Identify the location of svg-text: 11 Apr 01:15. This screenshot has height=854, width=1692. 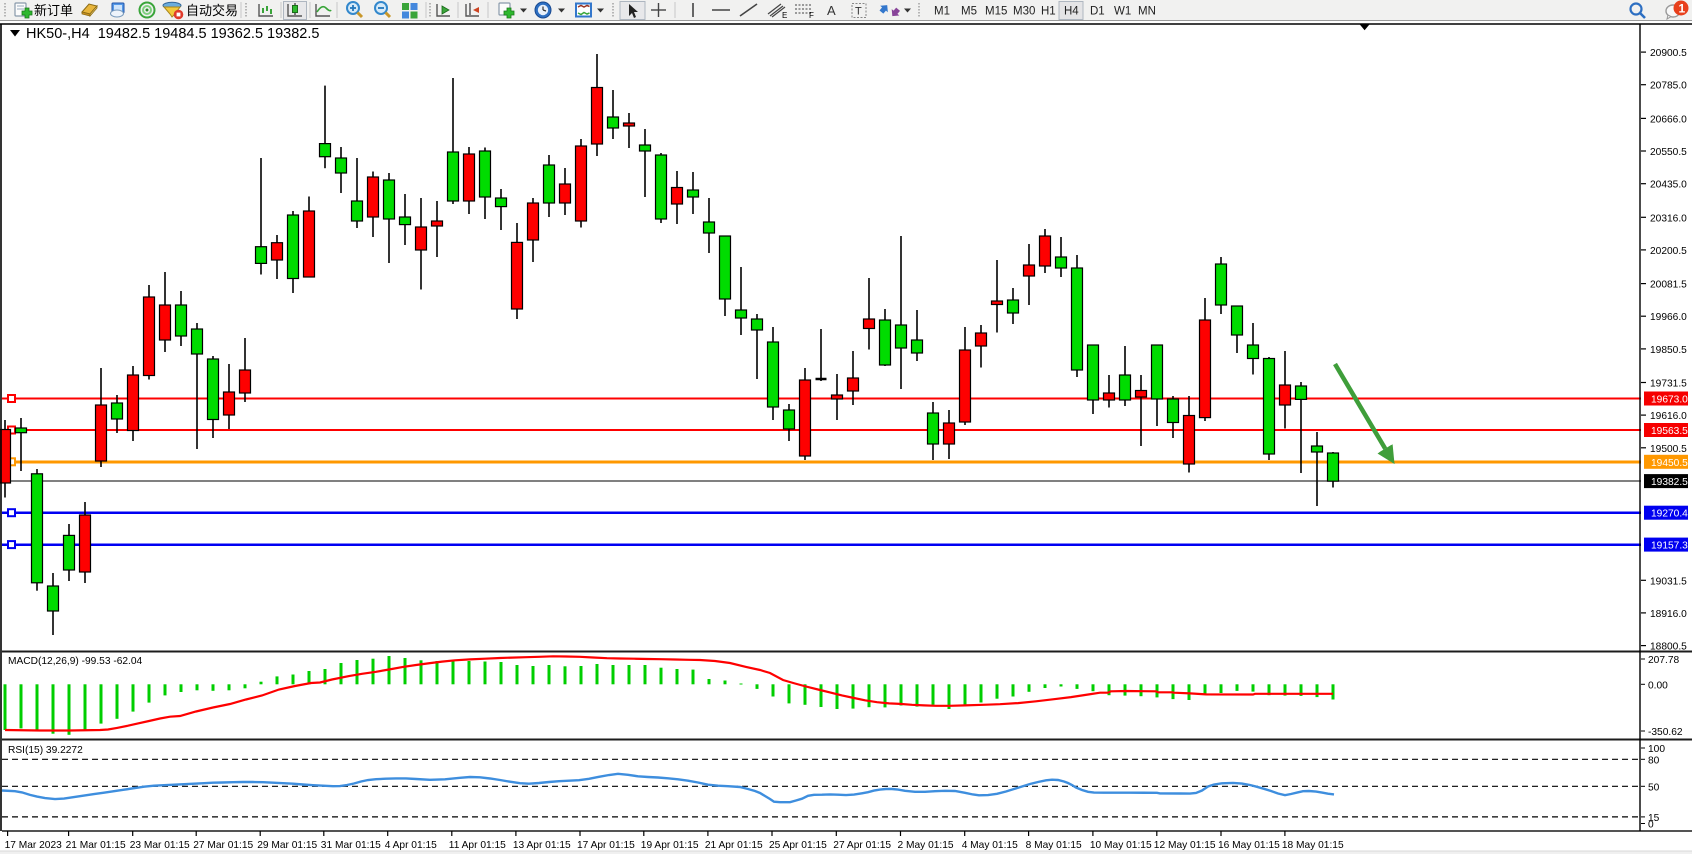
(477, 845).